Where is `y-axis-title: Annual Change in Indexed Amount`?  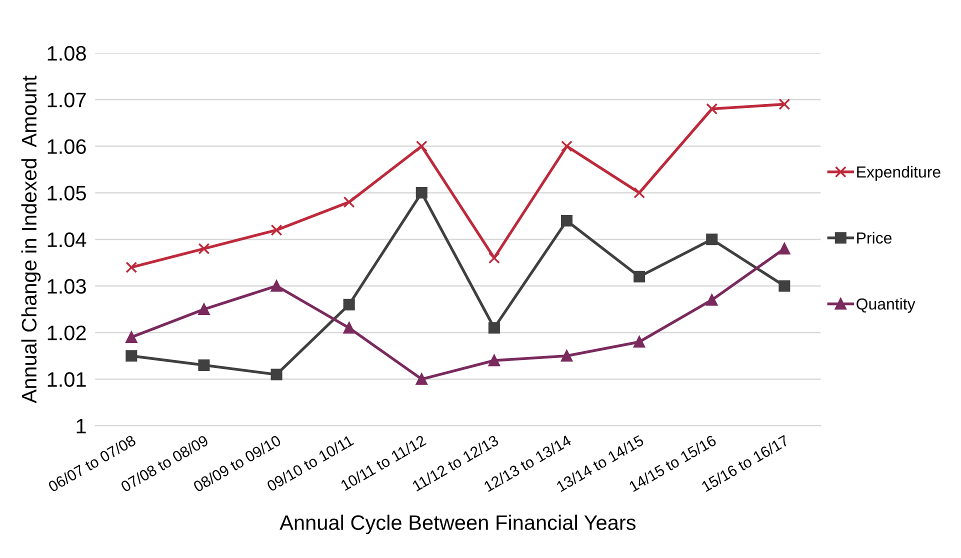 y-axis-title: Annual Change in Indexed Amount is located at coordinates (31, 240).